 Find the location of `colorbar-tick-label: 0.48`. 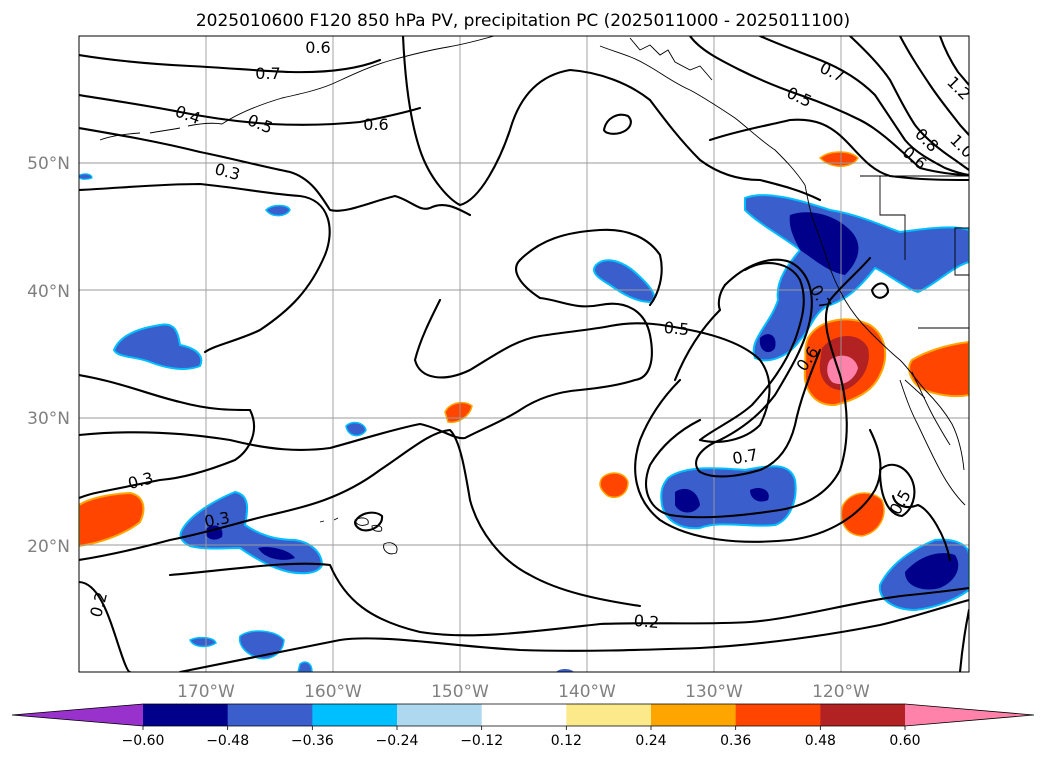

colorbar-tick-label: 0.48 is located at coordinates (820, 741).